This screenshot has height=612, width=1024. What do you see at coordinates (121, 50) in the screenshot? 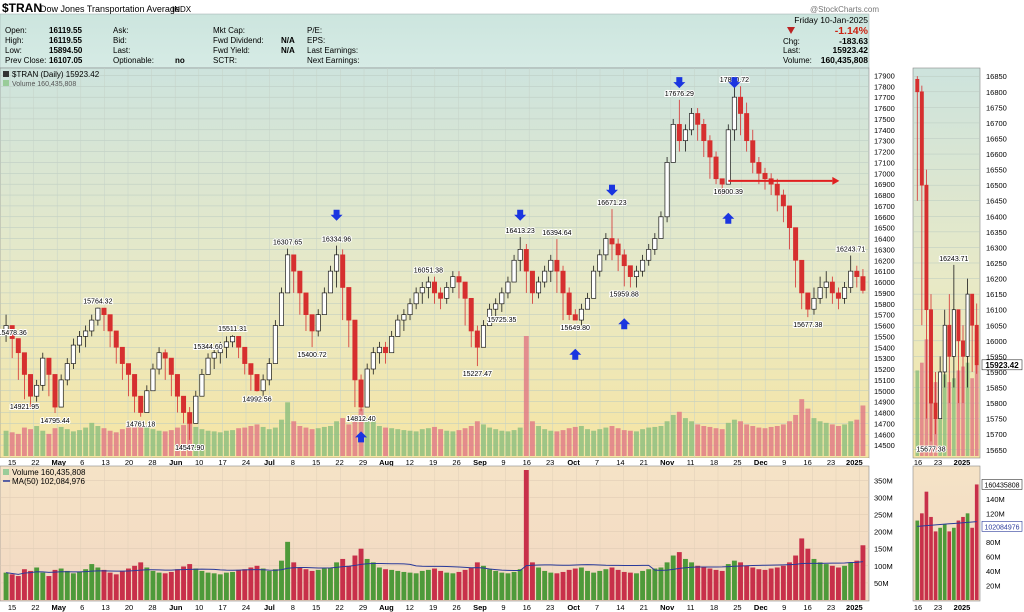
I see `header-field-label: Last:` at bounding box center [121, 50].